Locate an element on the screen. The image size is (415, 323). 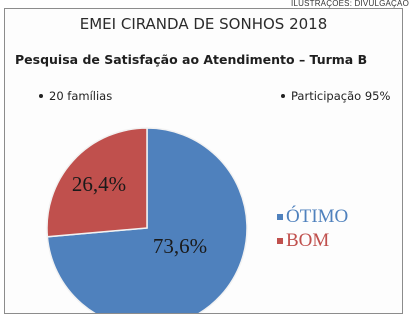
participation-note: Participação 95% is located at coordinates (335, 96).